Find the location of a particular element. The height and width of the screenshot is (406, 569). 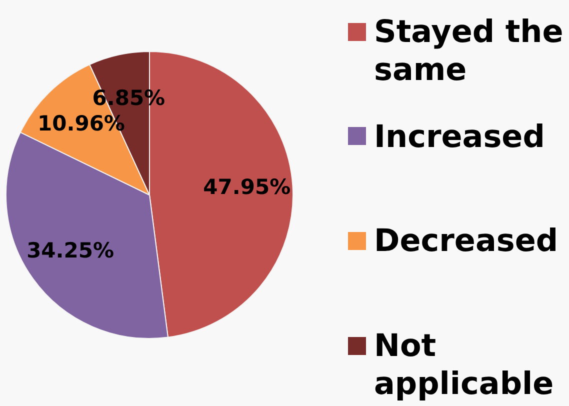

legend-label: Increased is located at coordinates (460, 137).